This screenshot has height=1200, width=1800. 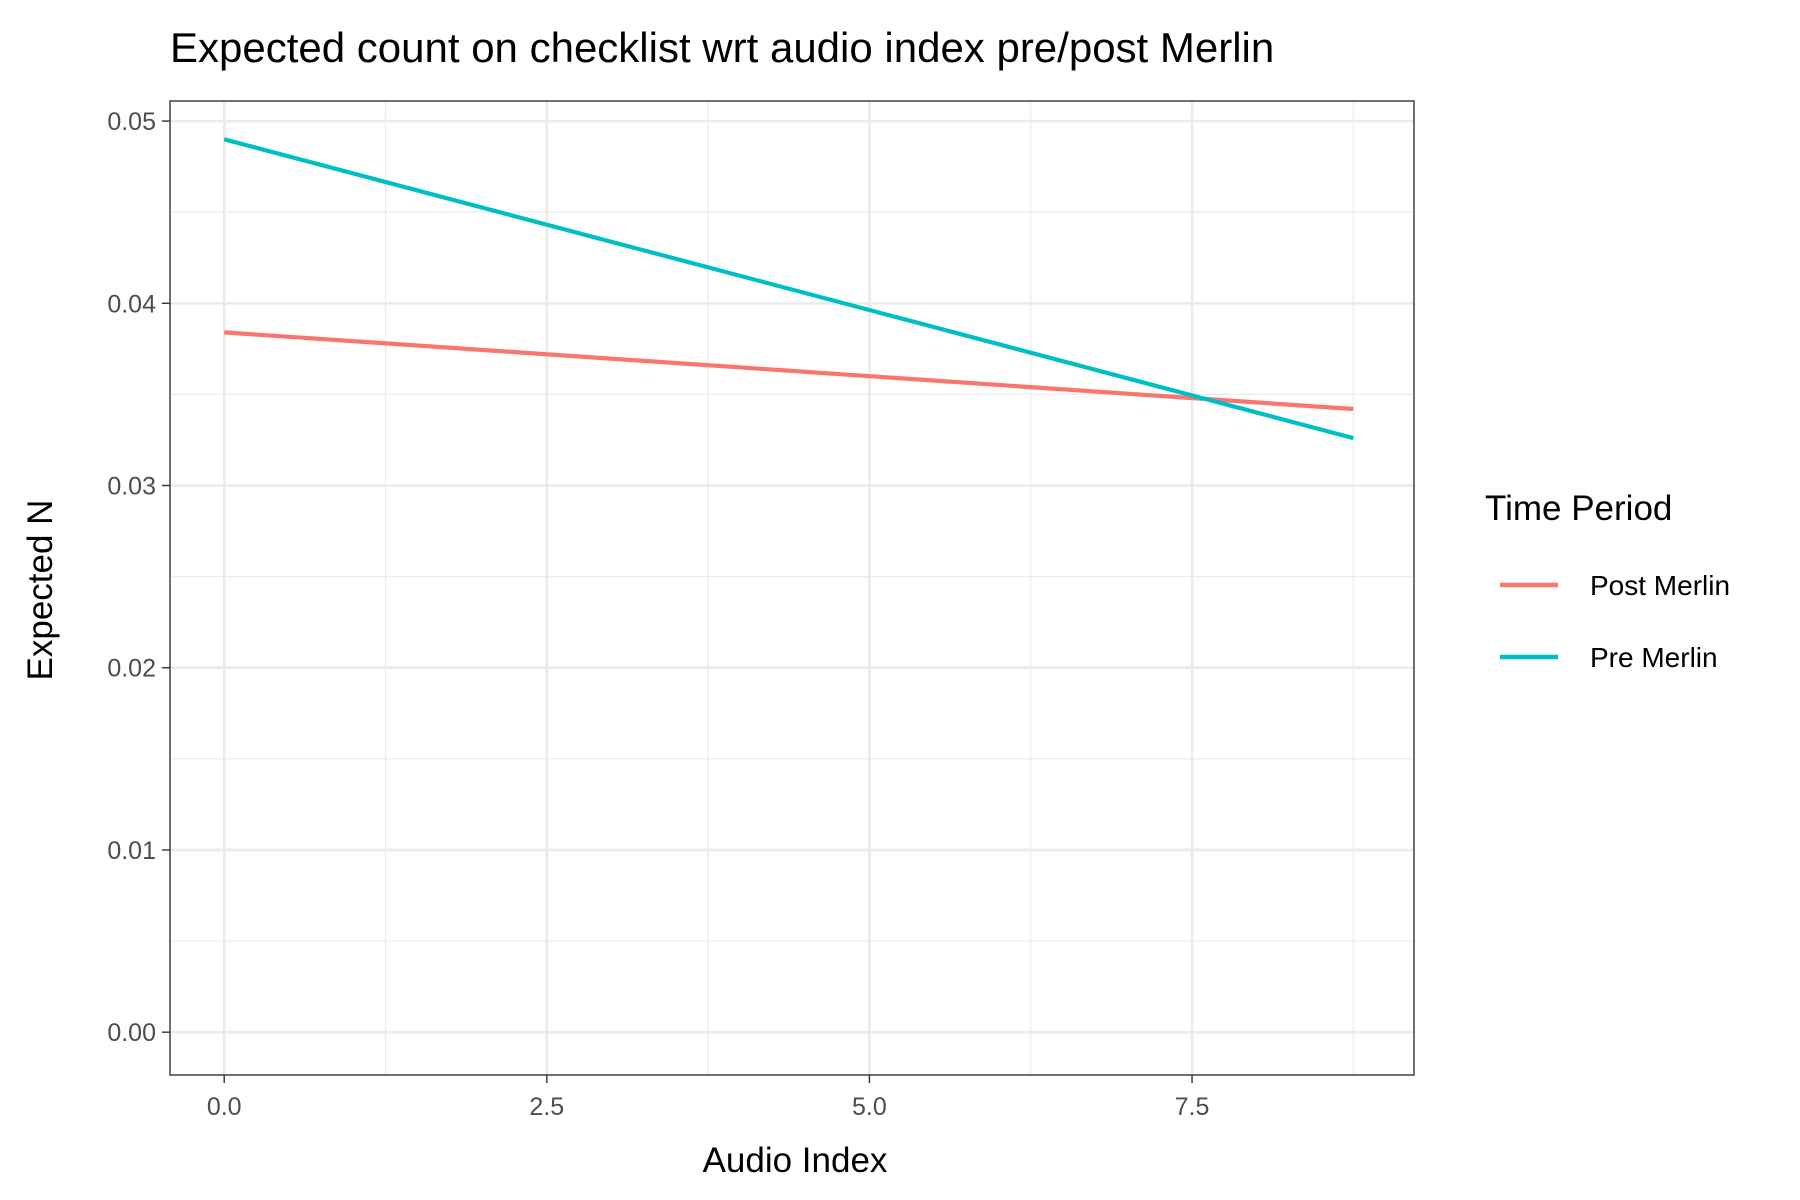 I want to click on y-tick-label: 0.01, so click(x=131, y=851).